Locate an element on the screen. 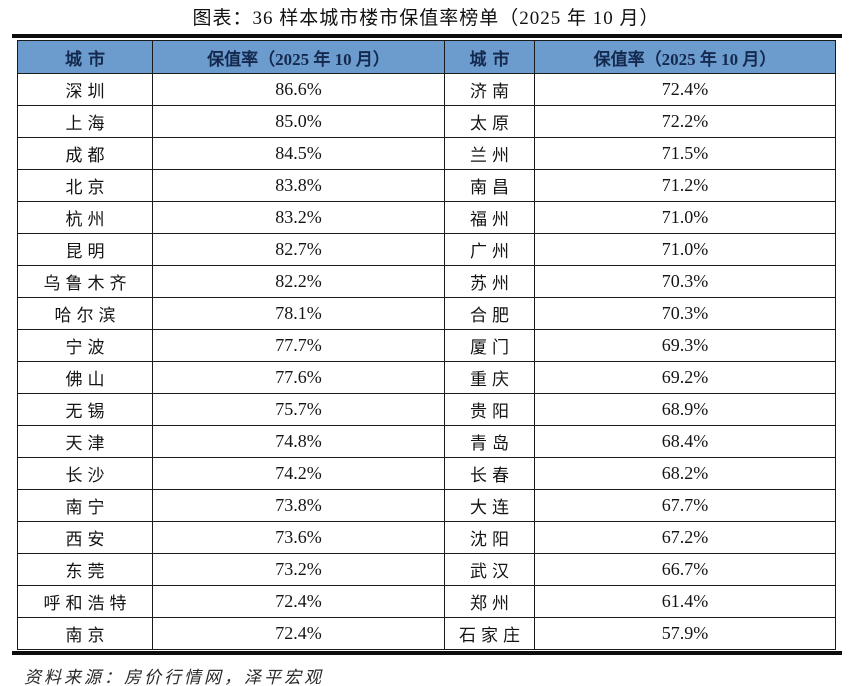 The height and width of the screenshot is (686, 852). top-rule is located at coordinates (427, 36).